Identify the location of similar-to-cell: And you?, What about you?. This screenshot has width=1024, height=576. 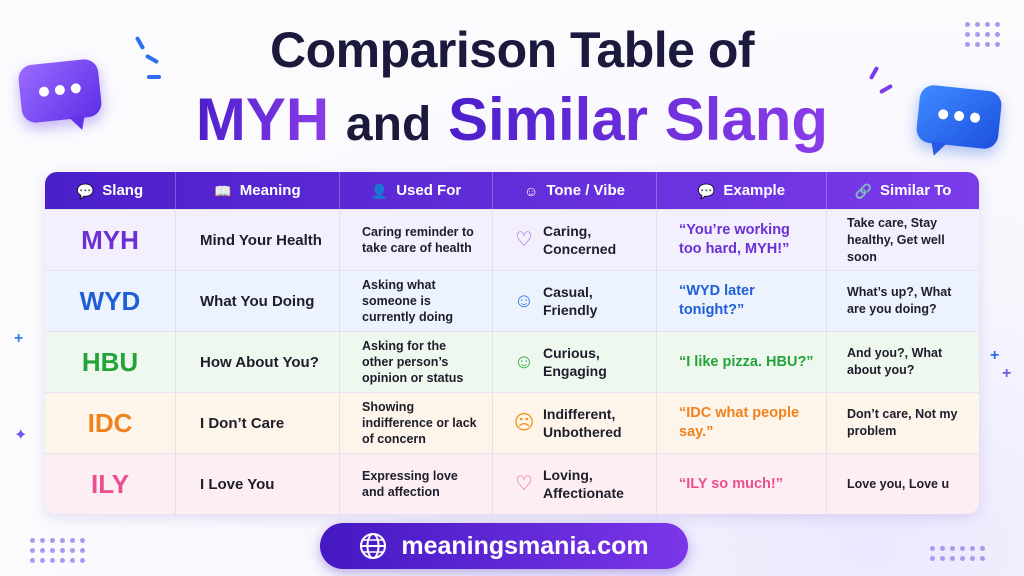
(895, 361).